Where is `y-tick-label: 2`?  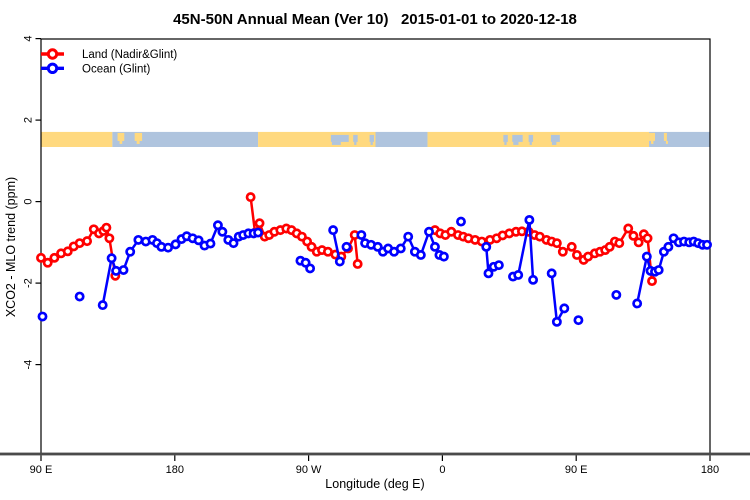 y-tick-label: 2 is located at coordinates (29, 120).